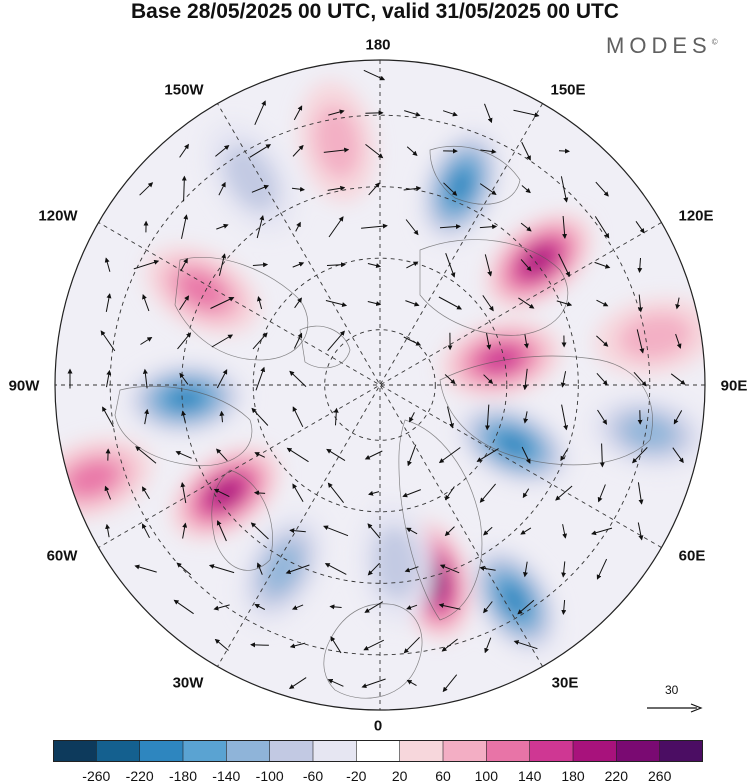 Image resolution: width=750 pixels, height=784 pixels. Describe the element at coordinates (183, 776) in the screenshot. I see `colorbar-tick-label: -180` at that location.